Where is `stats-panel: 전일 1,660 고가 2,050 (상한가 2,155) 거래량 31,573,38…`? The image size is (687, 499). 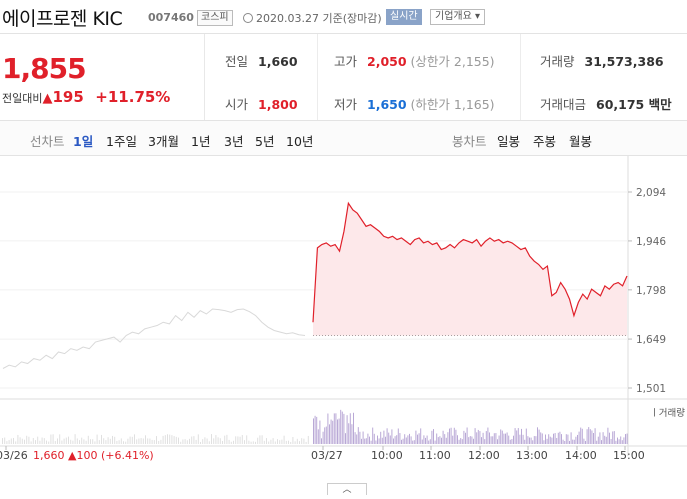 stats-panel: 전일 1,660 고가 2,050 (상한가 2,155) 거래량 31,573,38… is located at coordinates (446, 77).